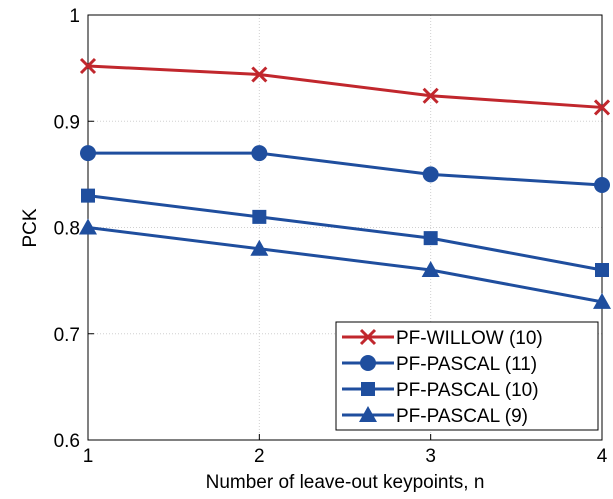  I want to click on y-tick-label: 0.6, so click(67, 441).